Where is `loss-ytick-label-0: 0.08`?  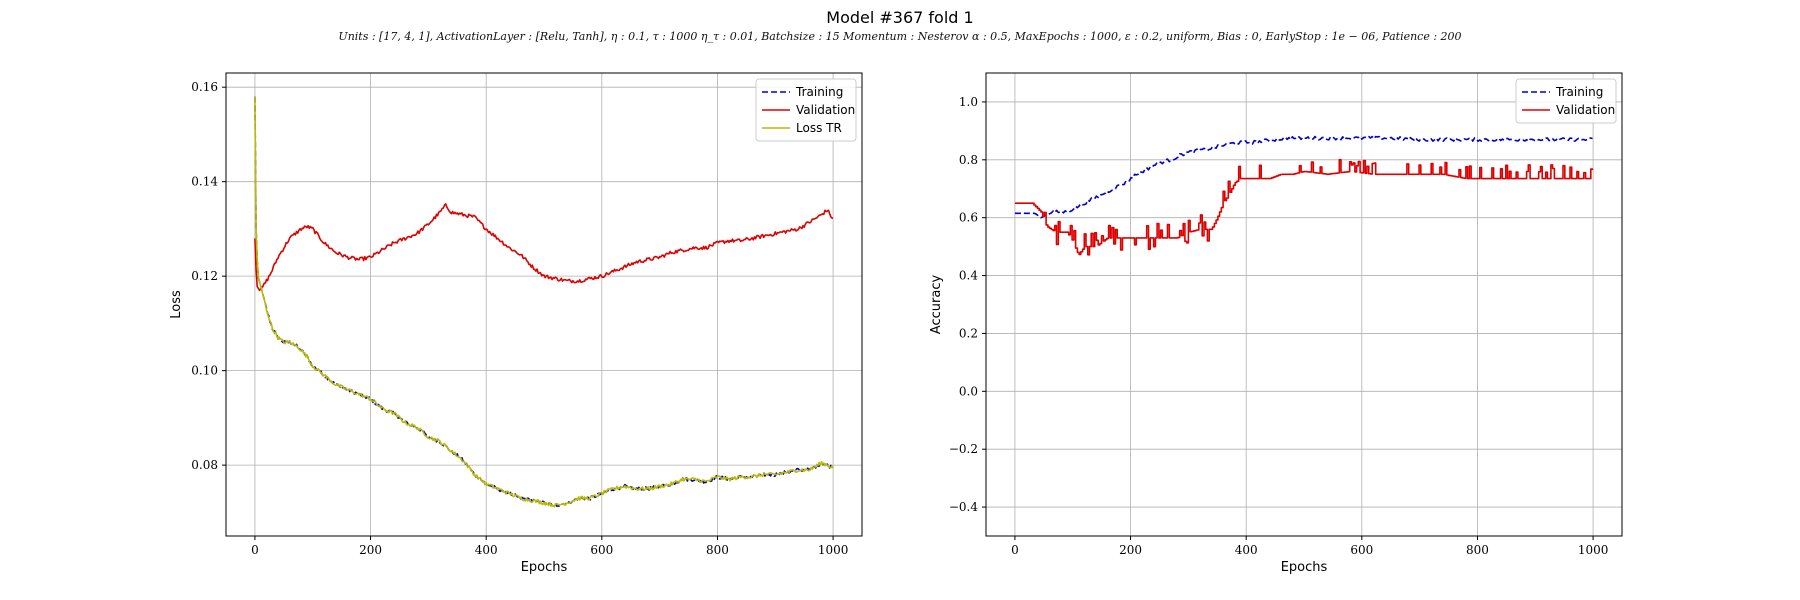 loss-ytick-label-0: 0.08 is located at coordinates (204, 465).